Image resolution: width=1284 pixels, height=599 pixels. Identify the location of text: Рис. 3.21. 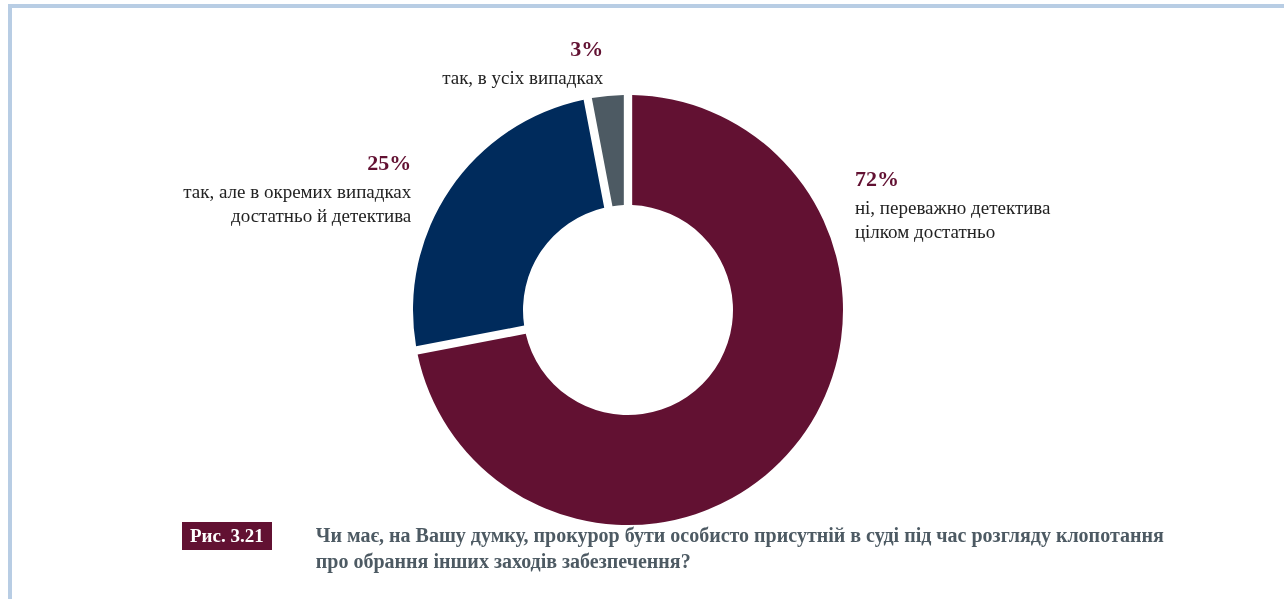
(227, 536).